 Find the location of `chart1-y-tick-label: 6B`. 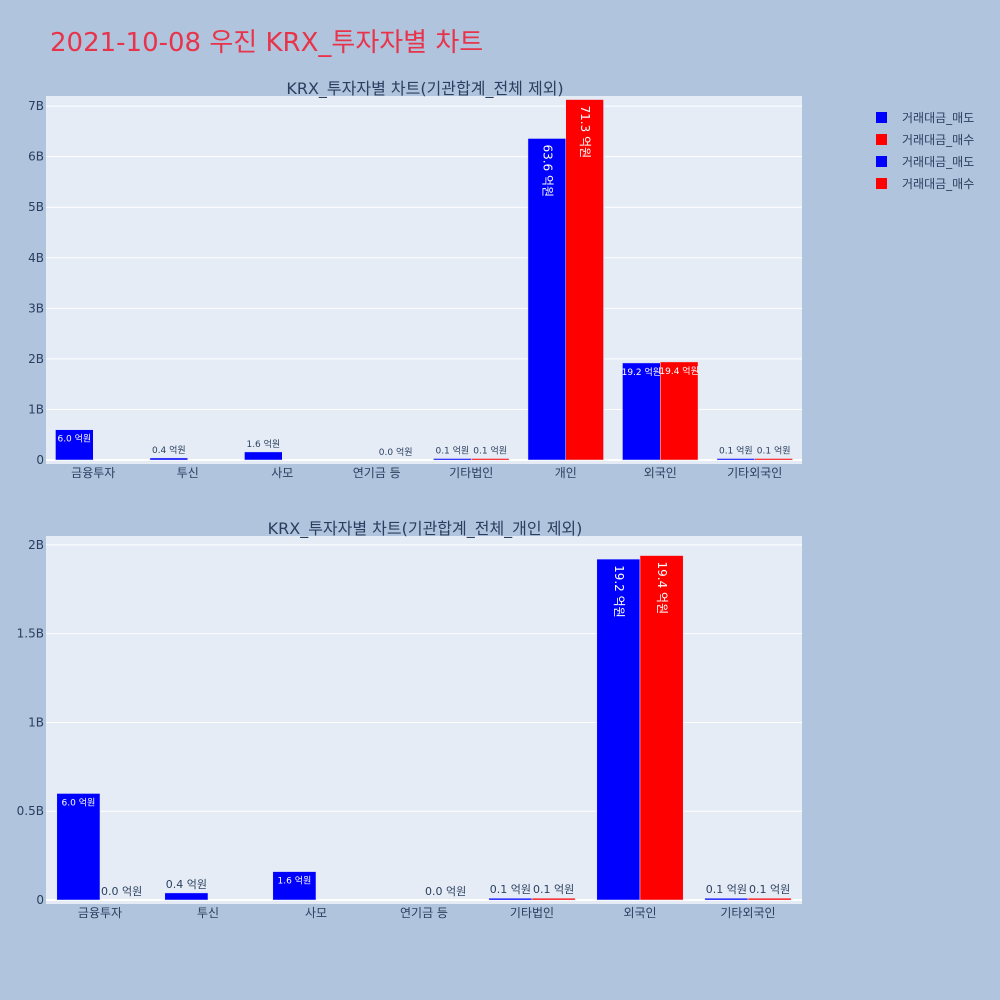

chart1-y-tick-label: 6B is located at coordinates (36, 157).